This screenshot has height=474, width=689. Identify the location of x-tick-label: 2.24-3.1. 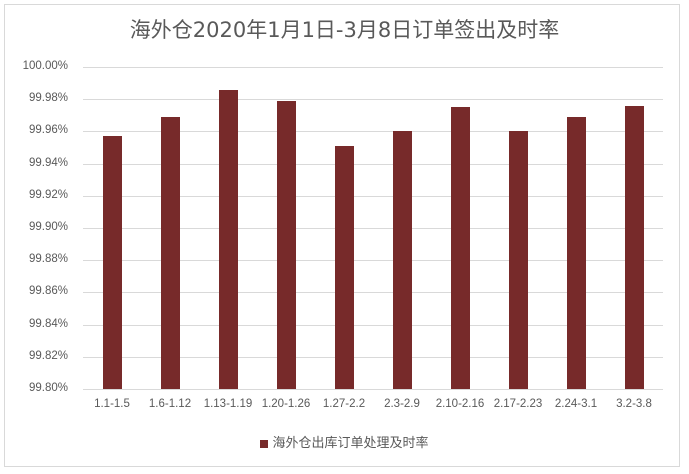
(576, 404).